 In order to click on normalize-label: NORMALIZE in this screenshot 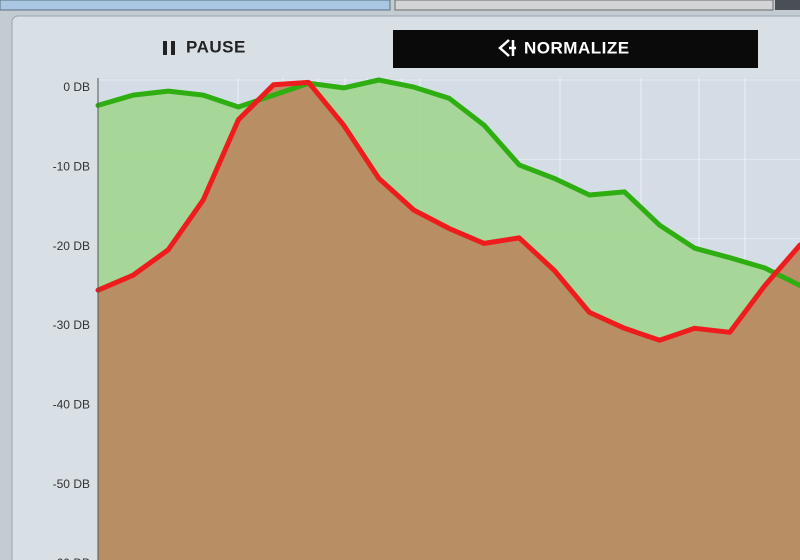, I will do `click(577, 47)`.